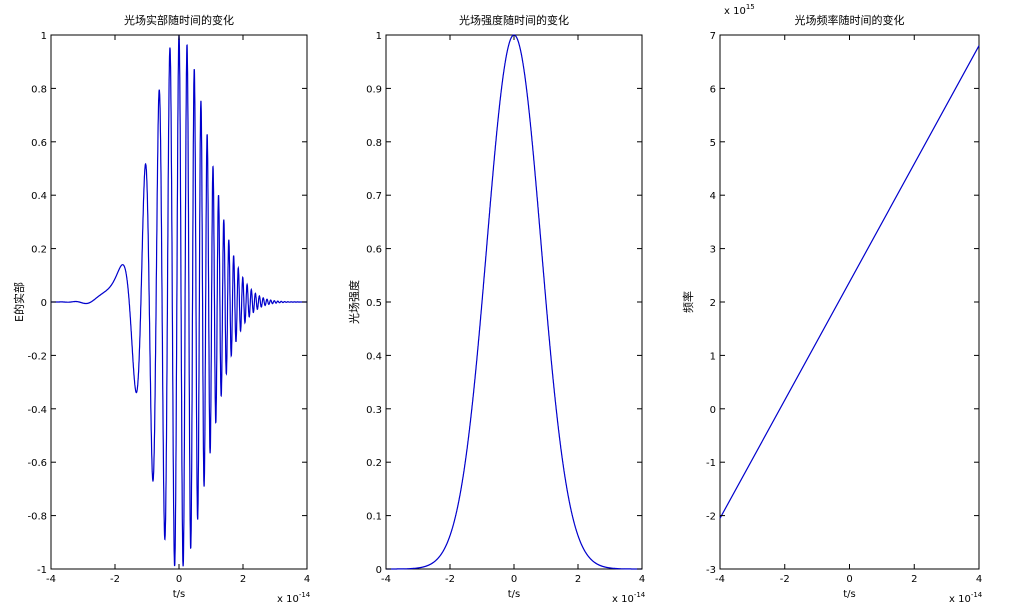 This screenshot has height=613, width=1024. What do you see at coordinates (179, 20) in the screenshot?
I see `chart-title: 光场实部随时间的变化` at bounding box center [179, 20].